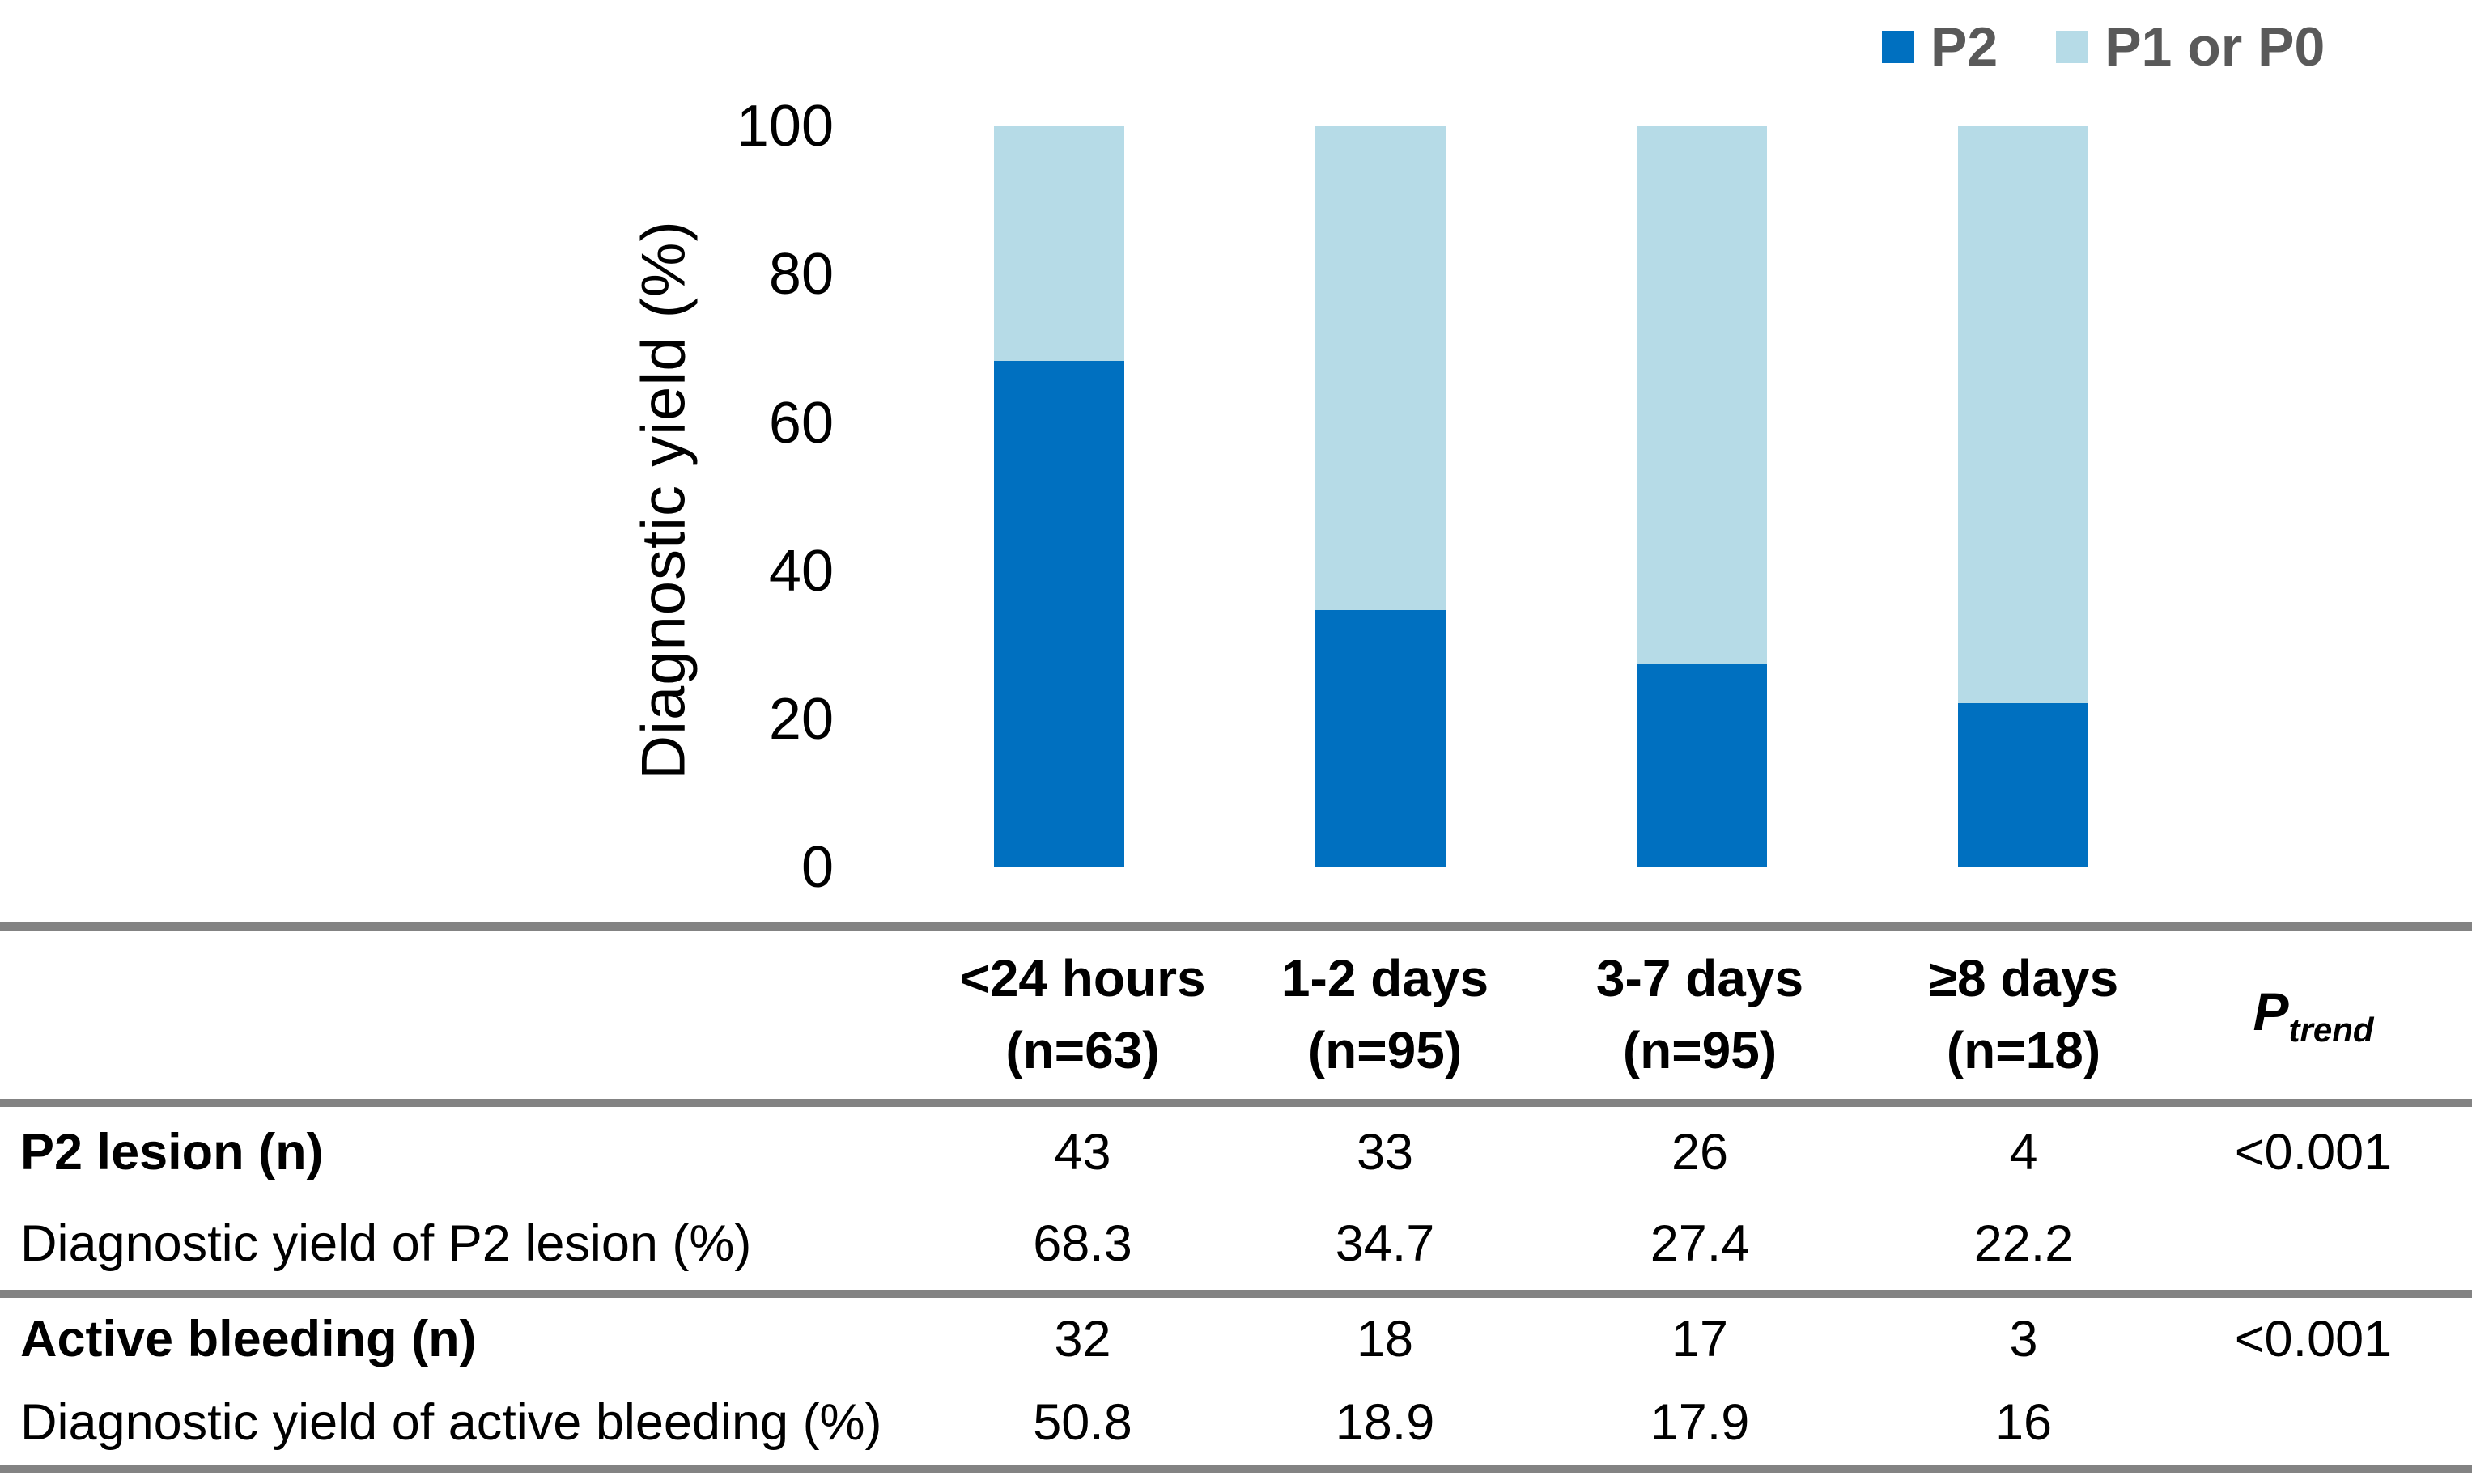  I want to click on column-header-ge8d: ≥8 days (n=18), so click(2023, 1013).